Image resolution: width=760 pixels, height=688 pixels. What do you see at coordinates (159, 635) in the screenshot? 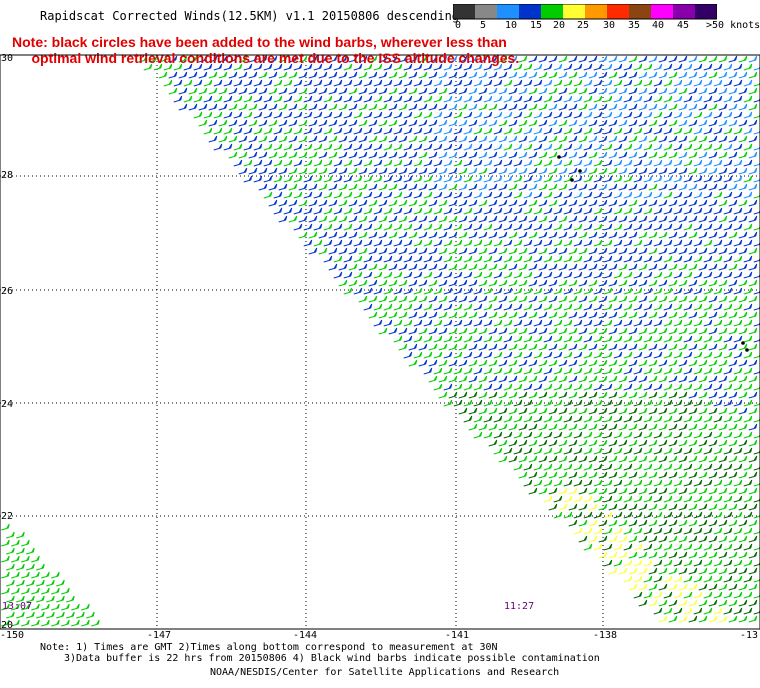
I see `lon-label: -147` at bounding box center [159, 635].